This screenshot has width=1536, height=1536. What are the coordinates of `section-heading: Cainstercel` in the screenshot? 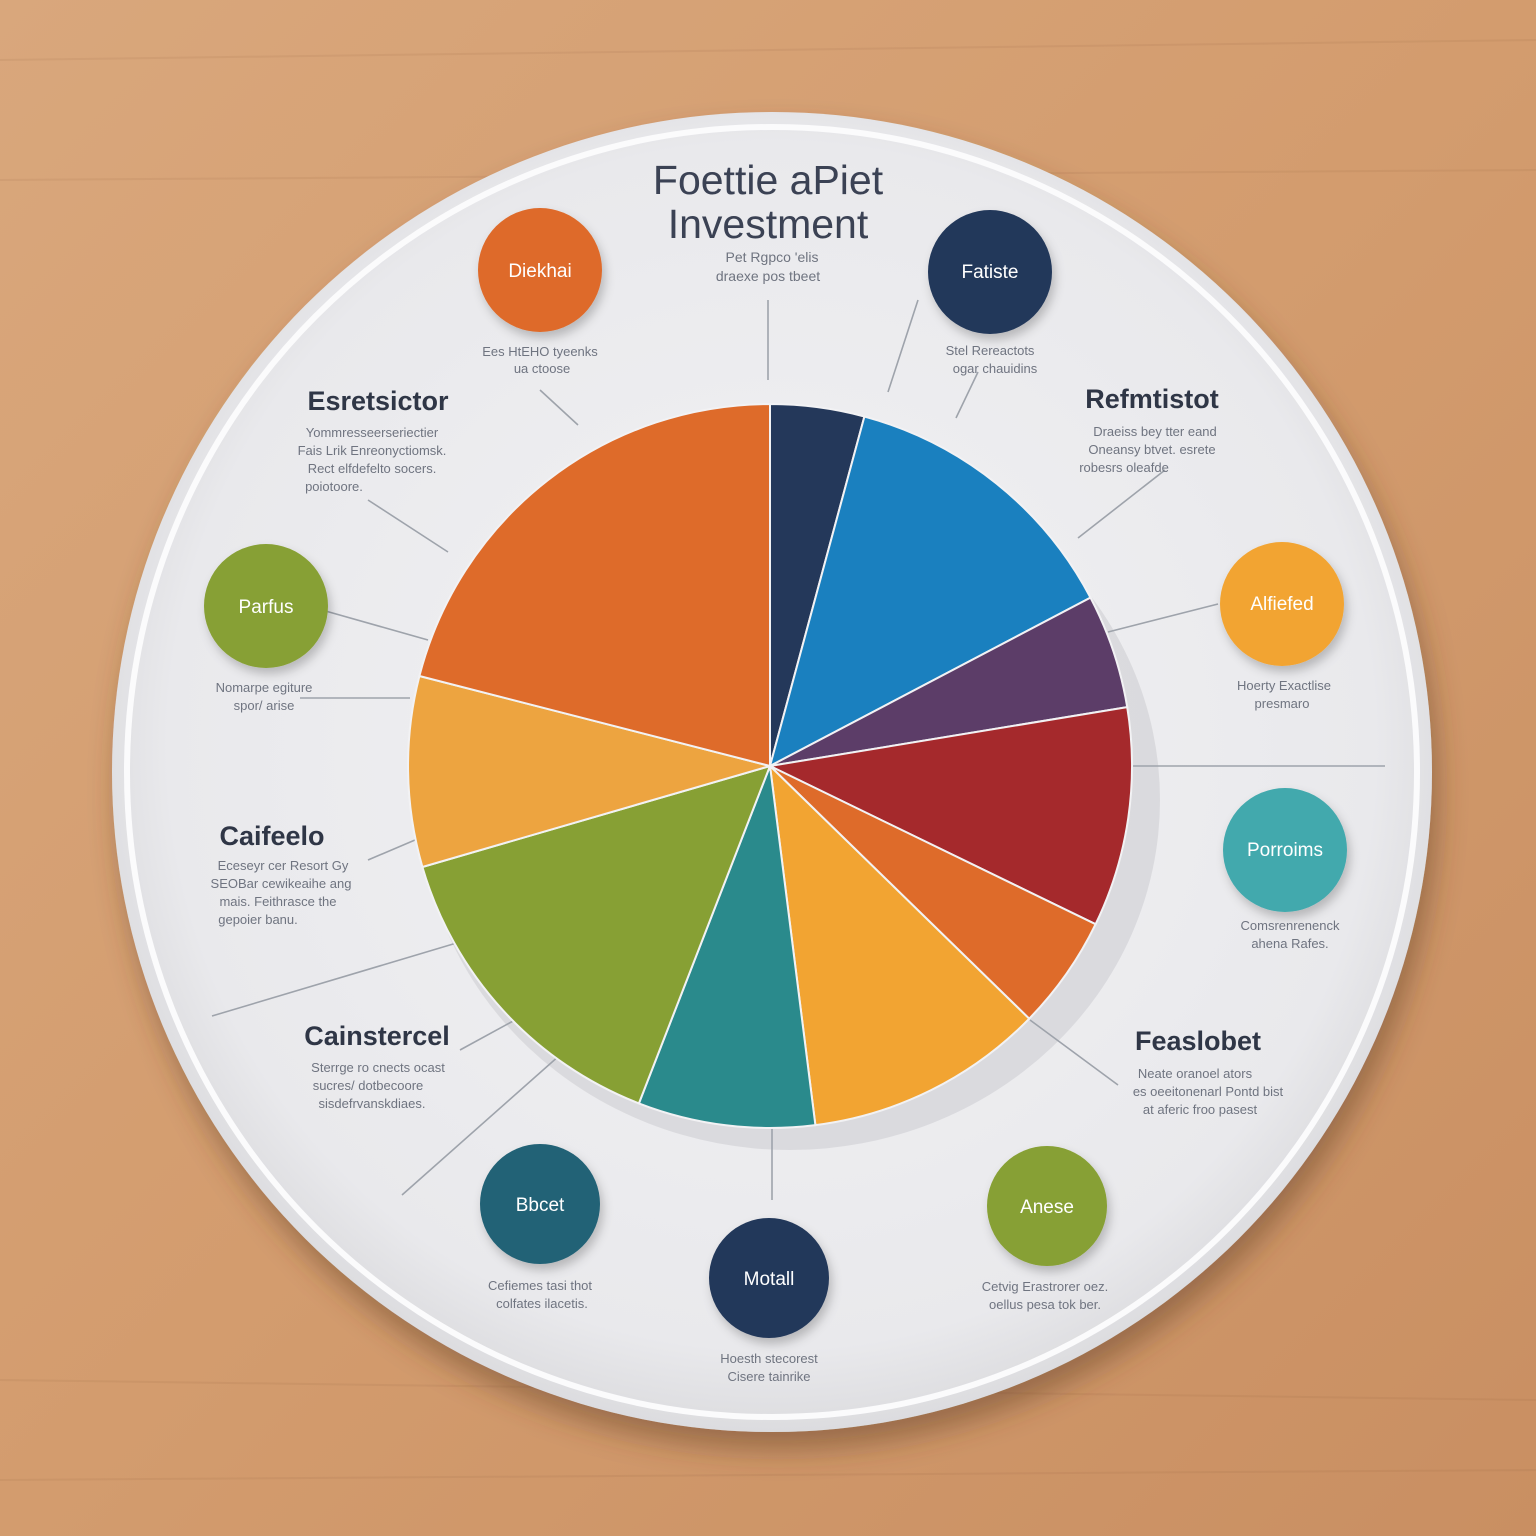 It's located at (377, 1036).